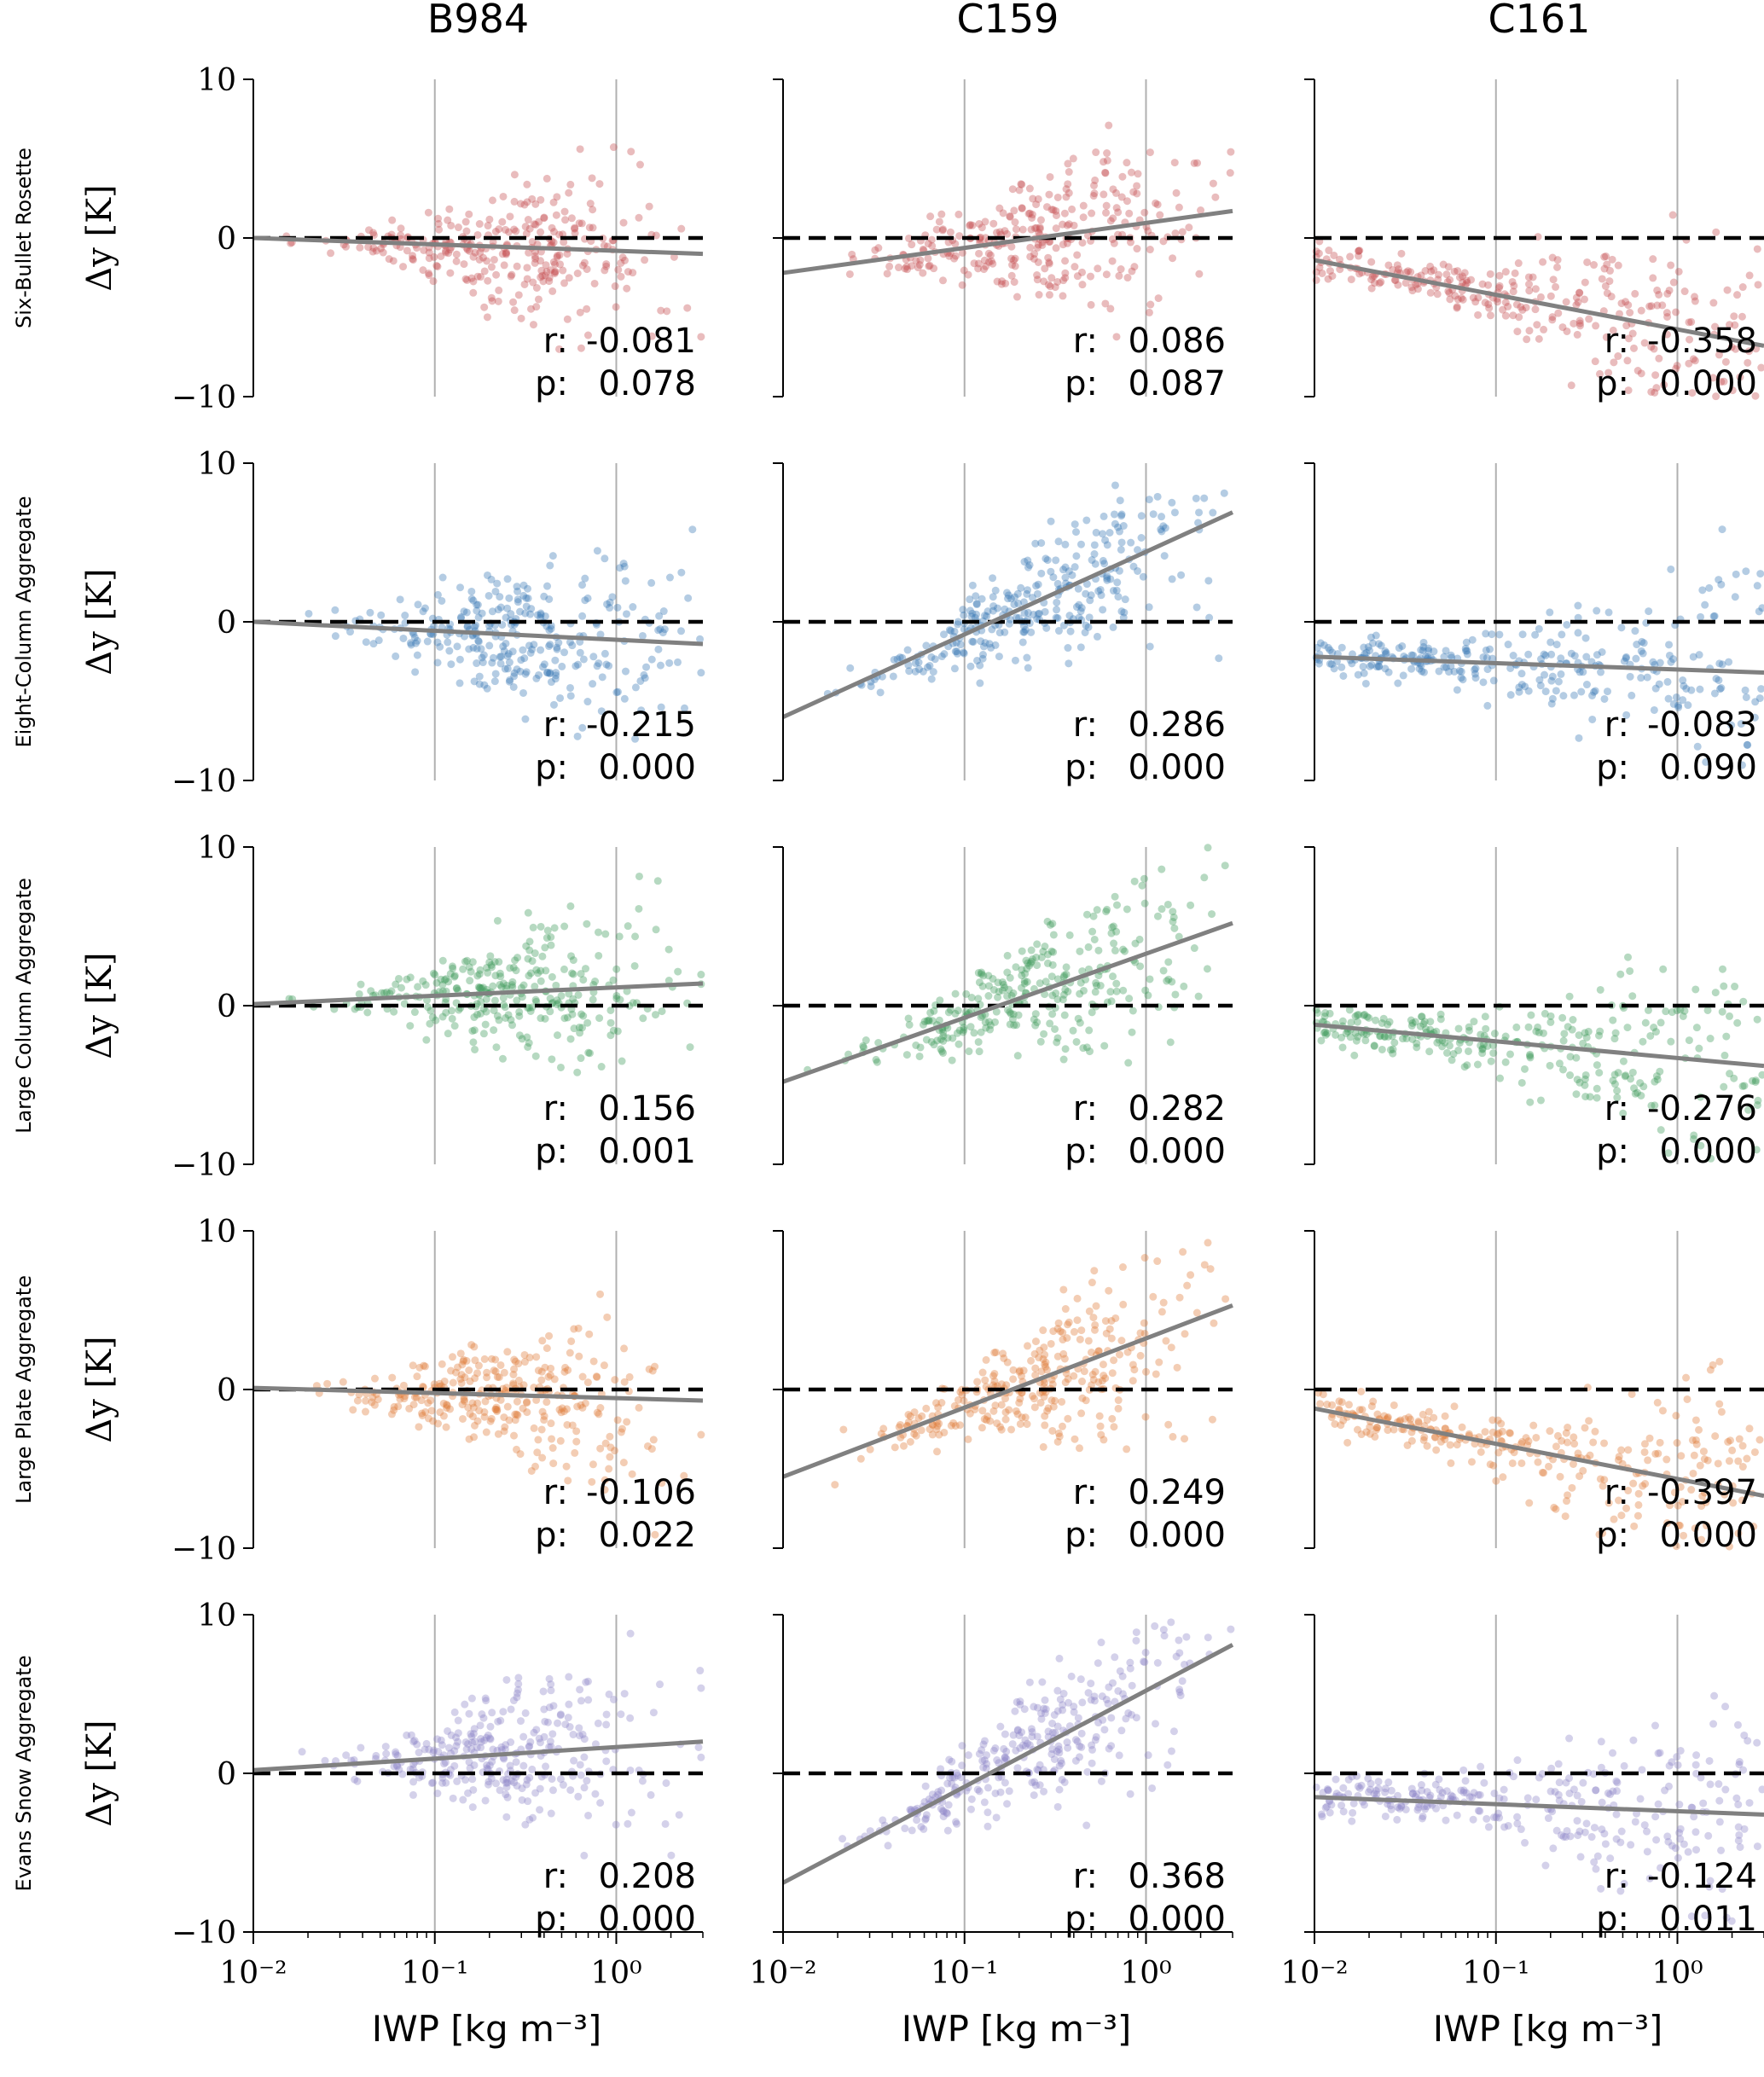 This screenshot has height=2077, width=1764. I want to click on r-label: r:, so click(1616, 1492).